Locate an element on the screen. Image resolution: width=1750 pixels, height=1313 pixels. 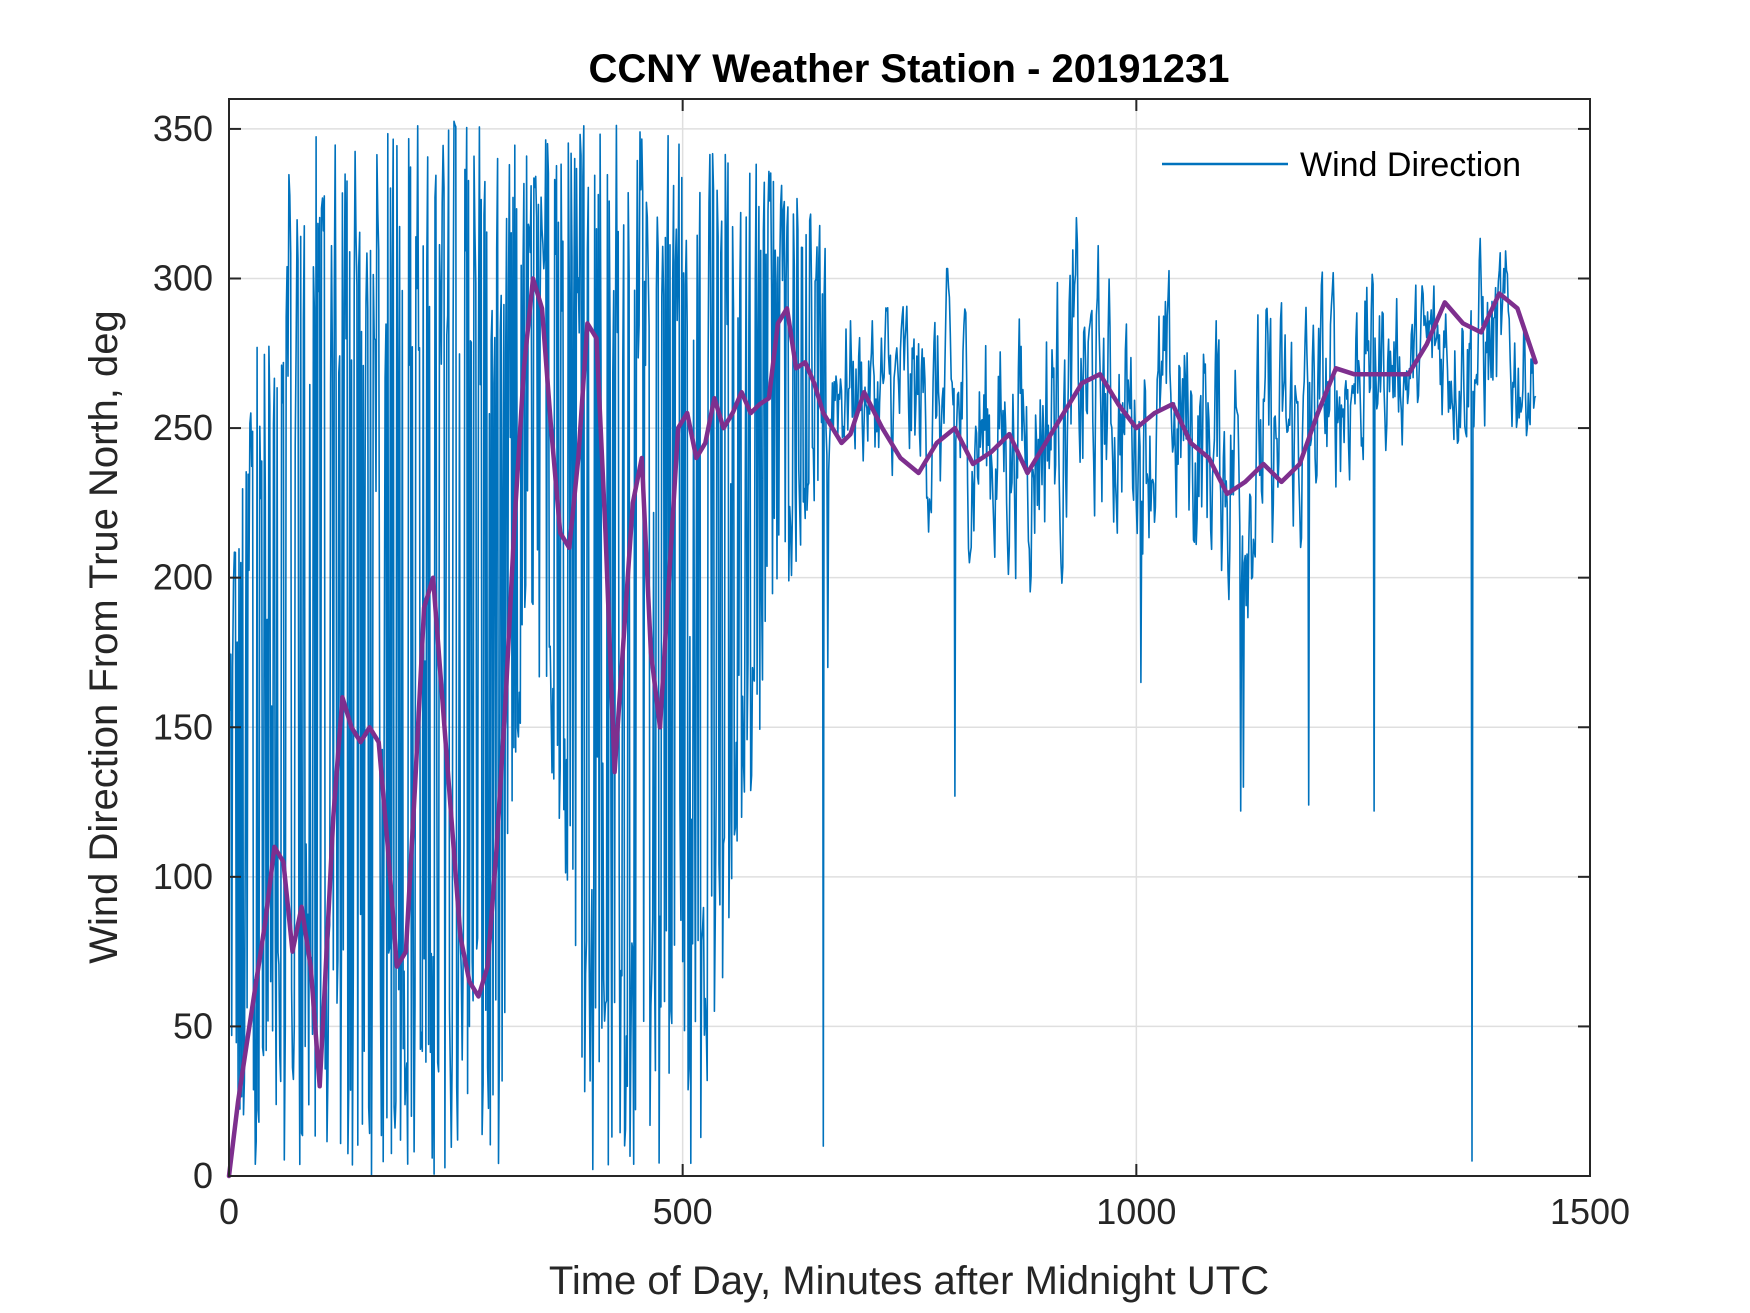
x-tick-label: 0 is located at coordinates (229, 1211).